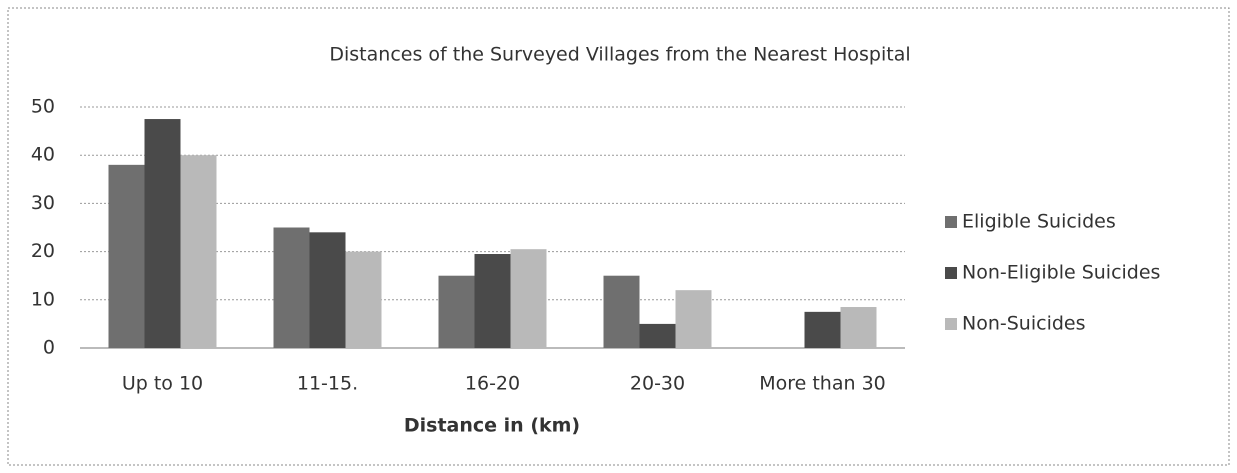  What do you see at coordinates (1039, 222) in the screenshot?
I see `legend-label: Eligible Suicides` at bounding box center [1039, 222].